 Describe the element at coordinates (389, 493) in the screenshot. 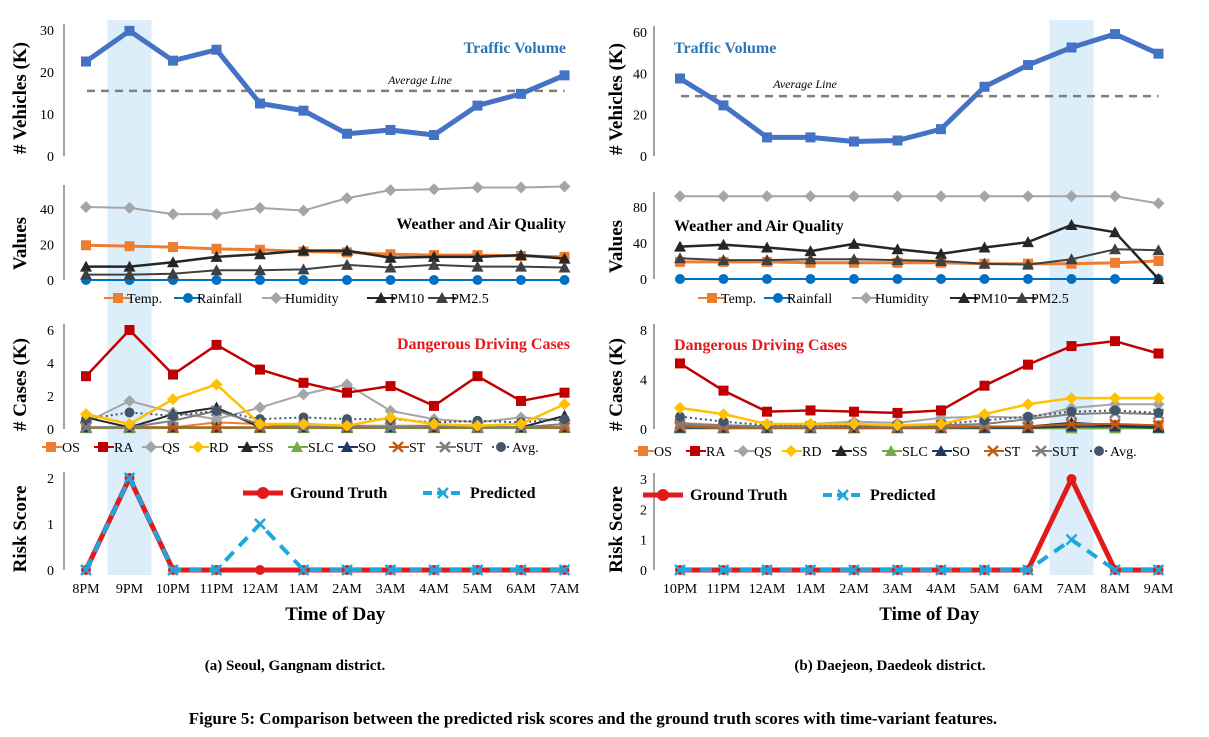

I see `risk-legend: Ground Truth Predicted` at that location.